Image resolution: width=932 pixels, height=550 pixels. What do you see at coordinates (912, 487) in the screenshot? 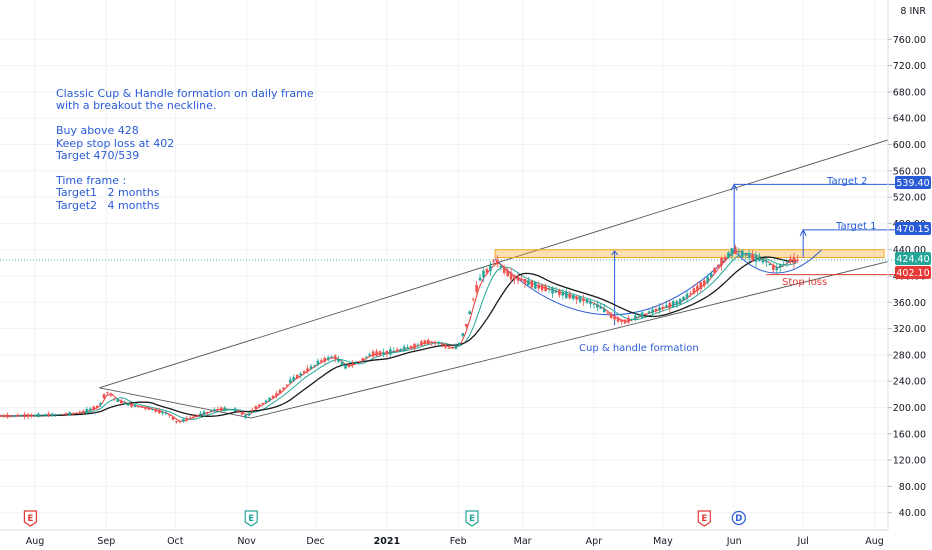
I see `price-tick-label: 80.00` at bounding box center [912, 487].